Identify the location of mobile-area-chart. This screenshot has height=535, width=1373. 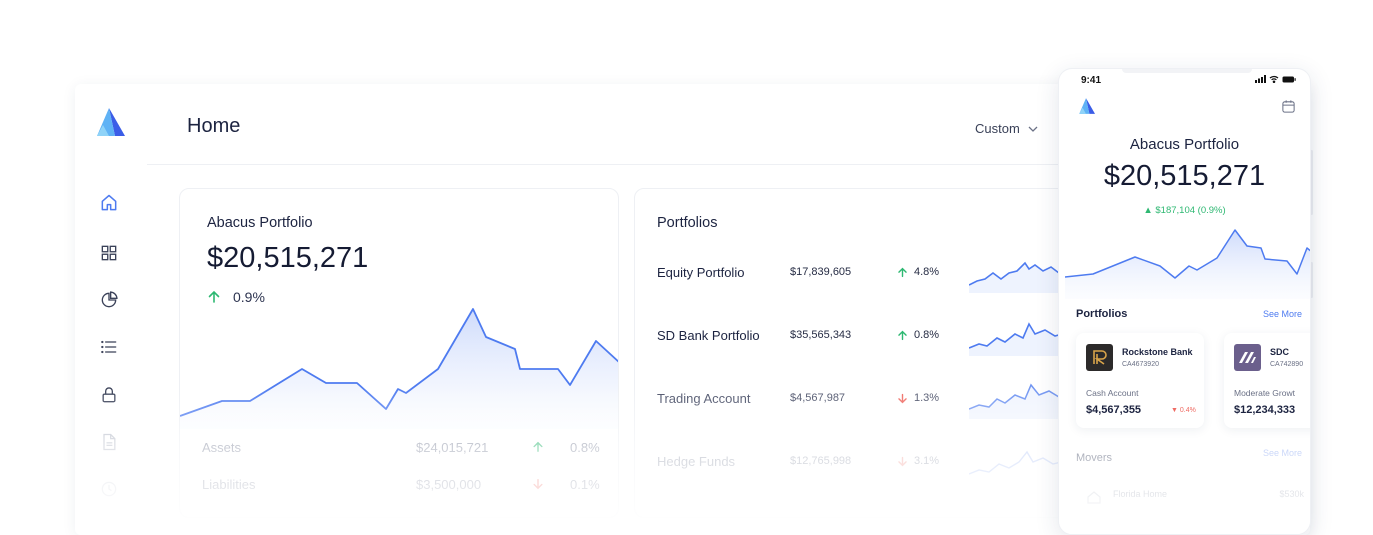
(1188, 261).